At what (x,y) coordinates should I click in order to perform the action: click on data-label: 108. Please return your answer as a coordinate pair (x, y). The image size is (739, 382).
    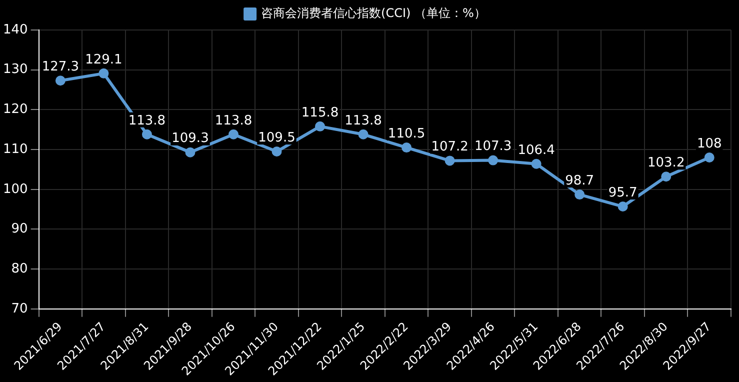
    Looking at the image, I should click on (709, 144).